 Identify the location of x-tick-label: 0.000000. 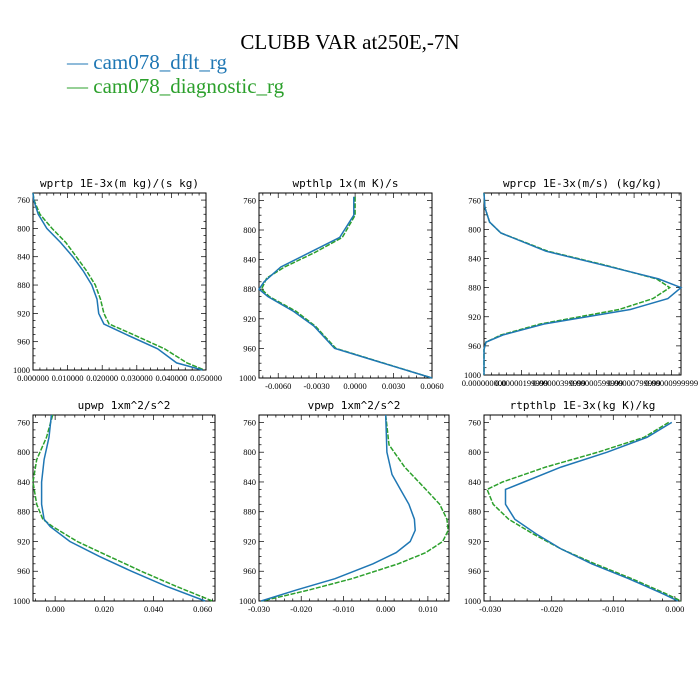
(33, 378).